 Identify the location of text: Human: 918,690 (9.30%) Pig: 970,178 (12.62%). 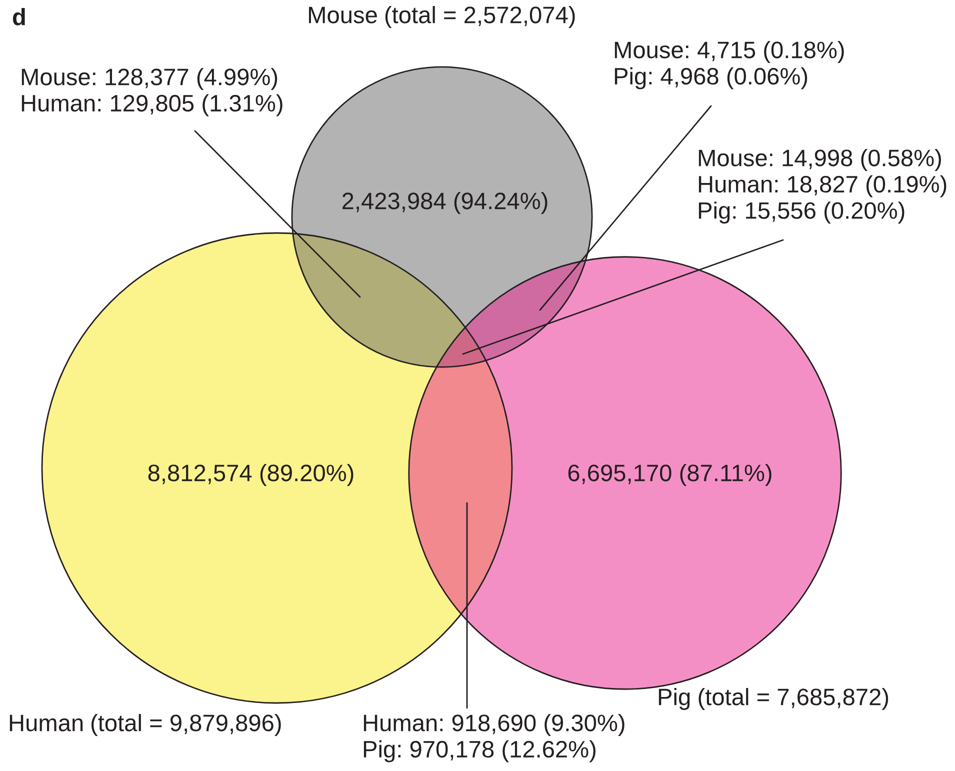
(494, 738).